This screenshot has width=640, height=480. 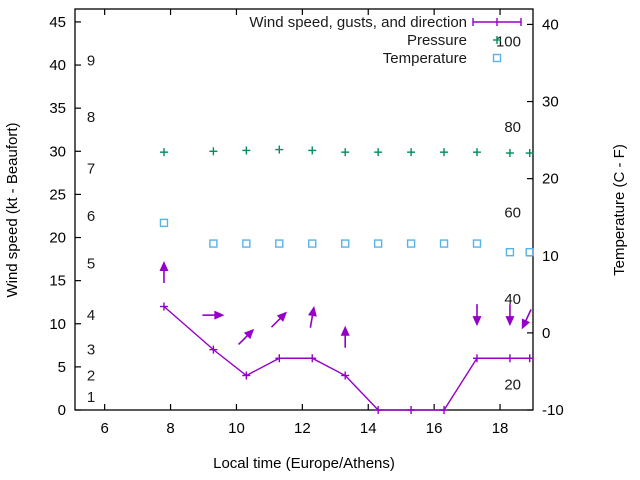 What do you see at coordinates (302, 428) in the screenshot?
I see `x-tick-label: 12` at bounding box center [302, 428].